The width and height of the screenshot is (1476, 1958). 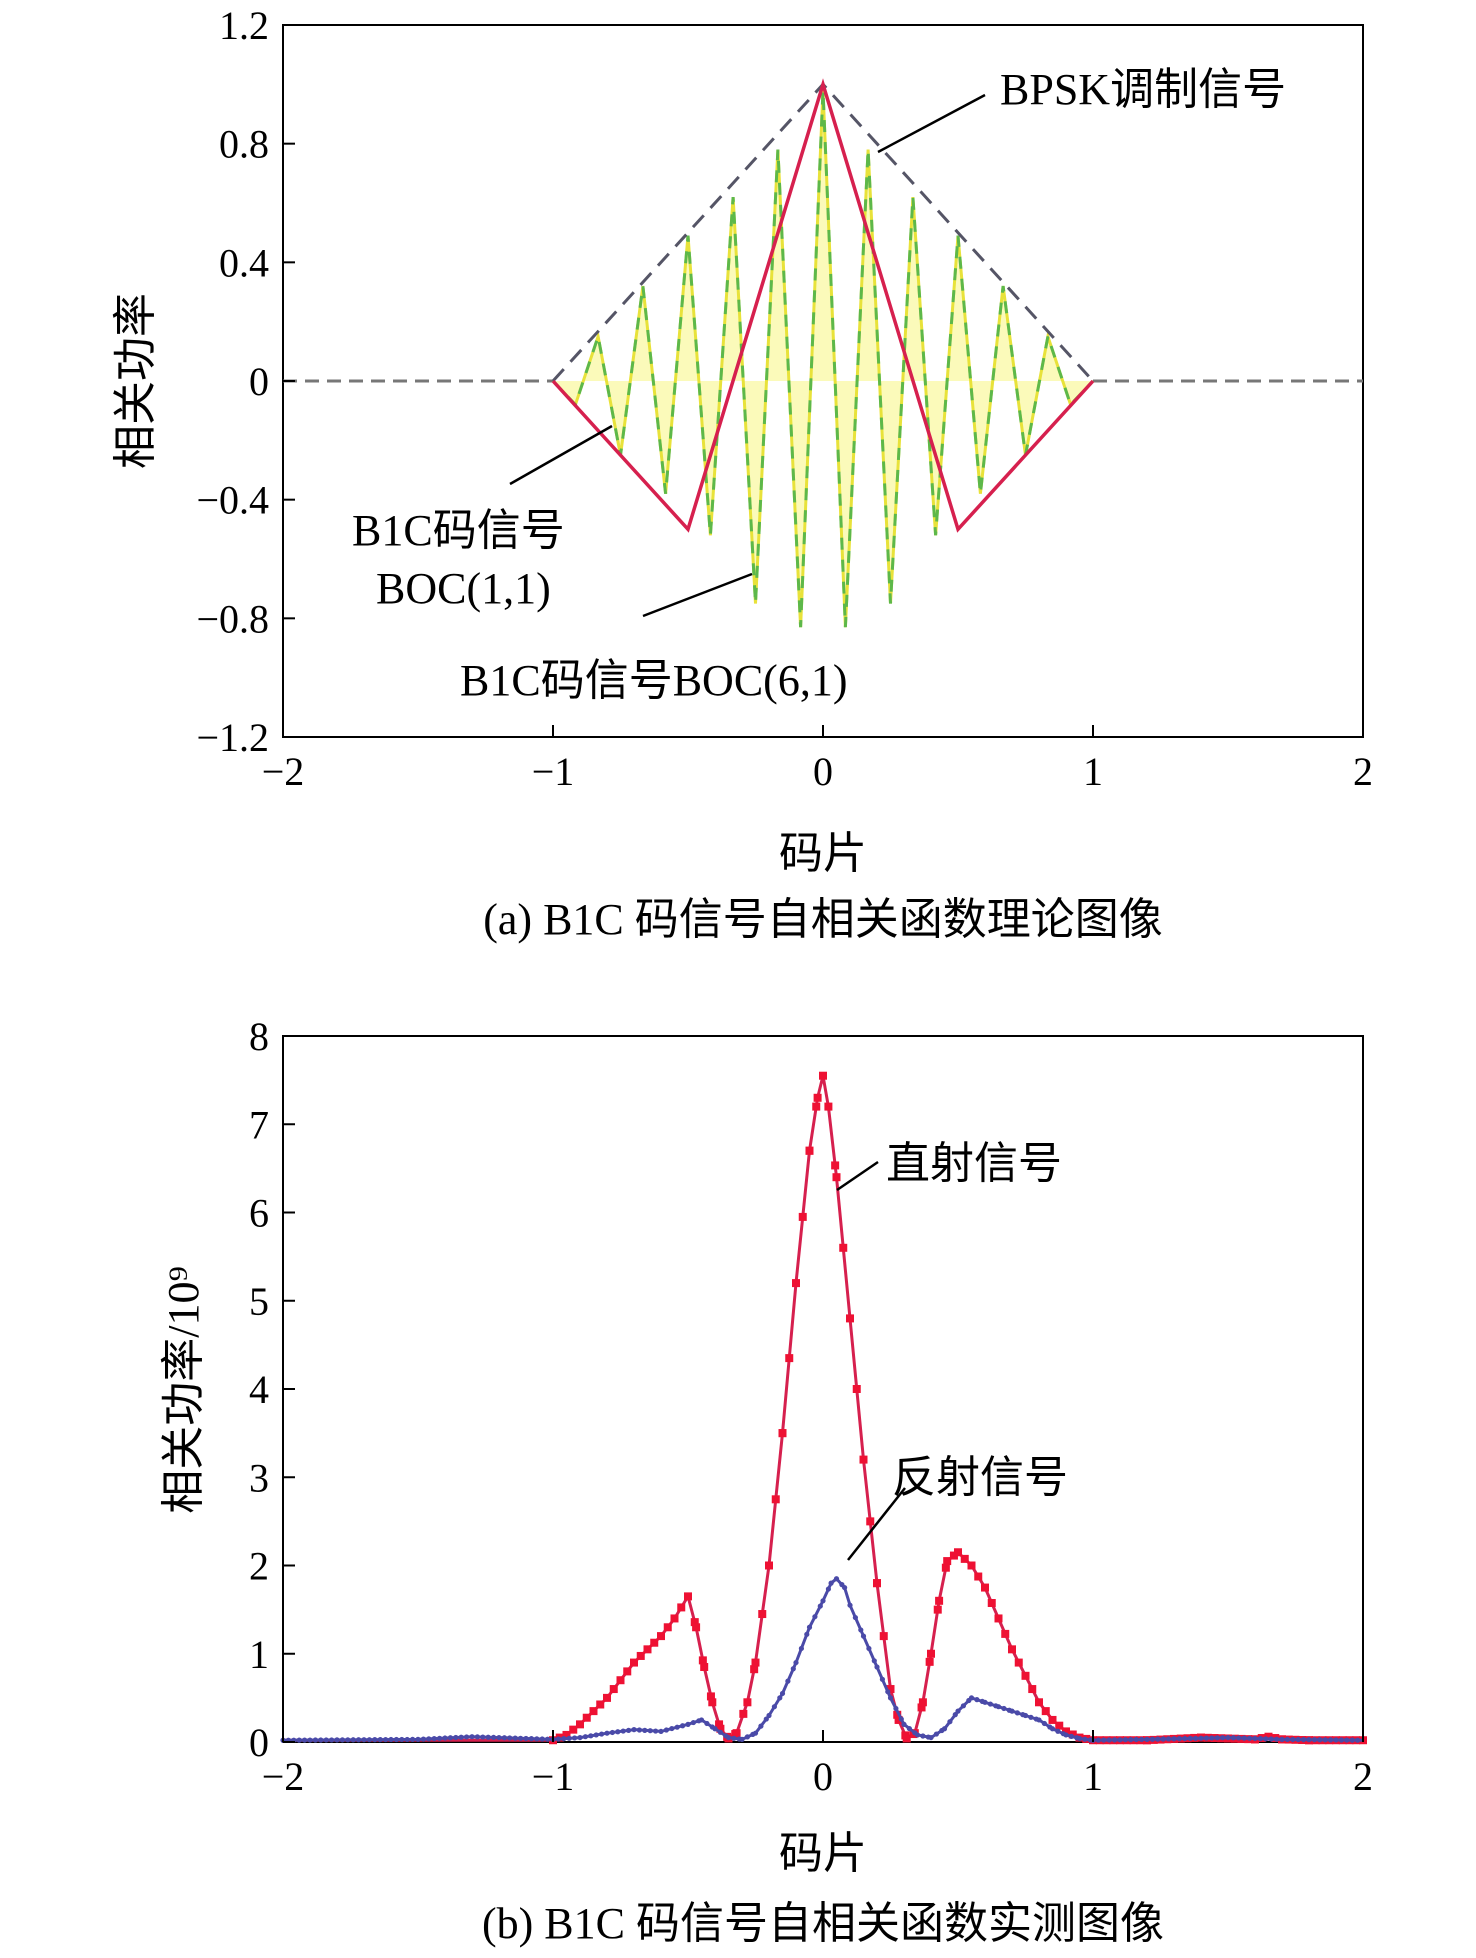 What do you see at coordinates (259, 1301) in the screenshot?
I see `panel-b-ytick-label: 5` at bounding box center [259, 1301].